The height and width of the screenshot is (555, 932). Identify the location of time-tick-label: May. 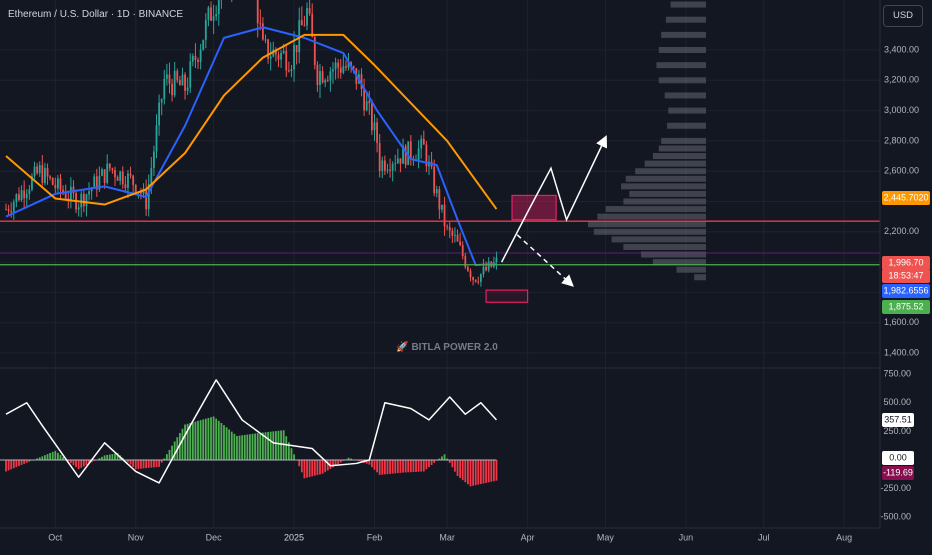
(606, 537).